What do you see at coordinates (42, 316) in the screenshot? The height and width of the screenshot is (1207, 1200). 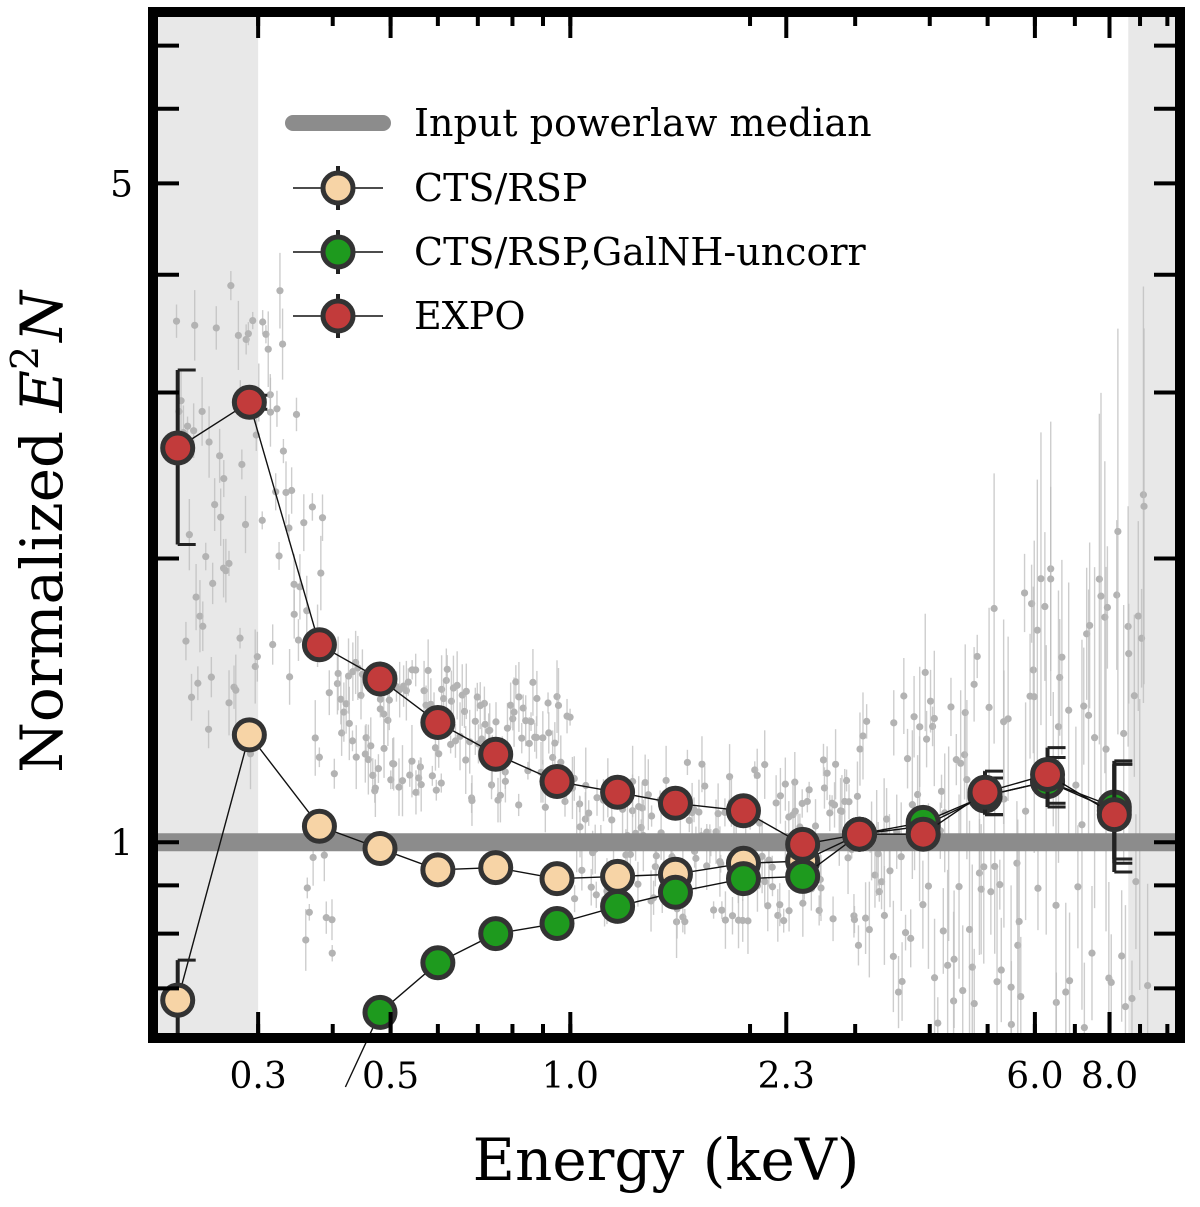 I see `y-axis-title-suffix: N` at bounding box center [42, 316].